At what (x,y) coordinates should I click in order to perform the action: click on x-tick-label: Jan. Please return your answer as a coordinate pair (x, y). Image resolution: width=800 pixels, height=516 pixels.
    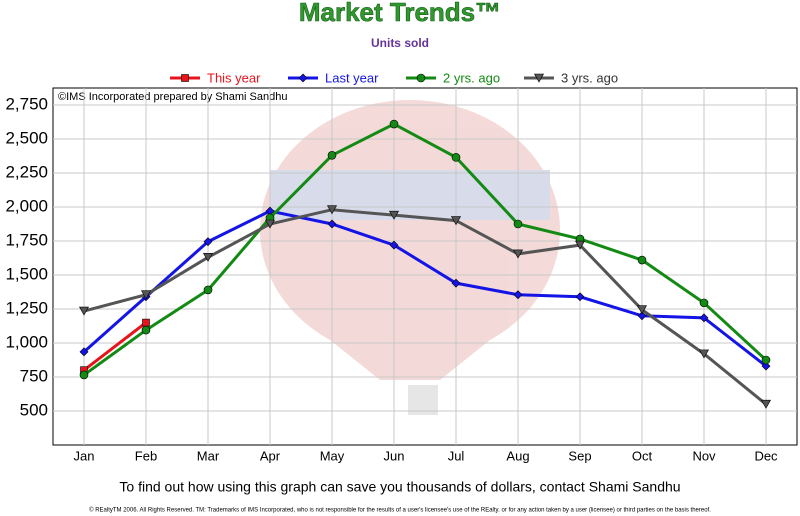
    Looking at the image, I should click on (84, 455).